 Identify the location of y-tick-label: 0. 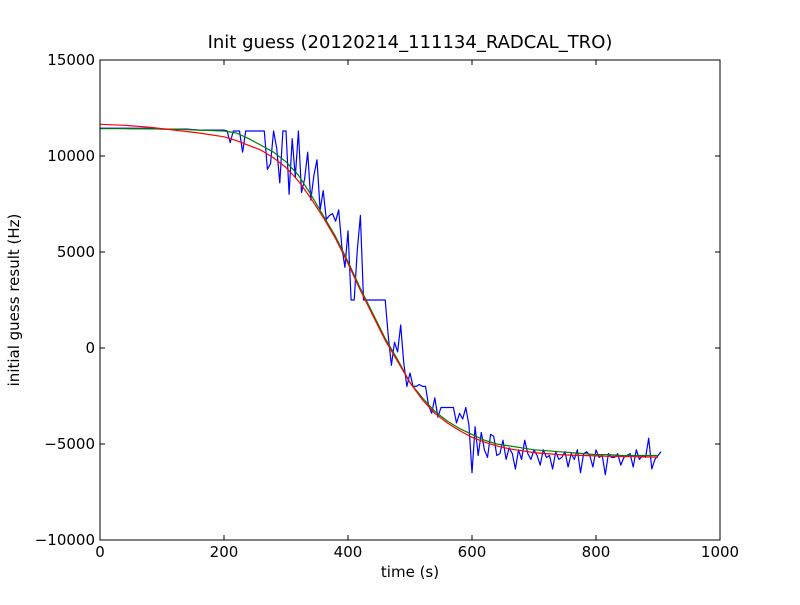
(90, 348).